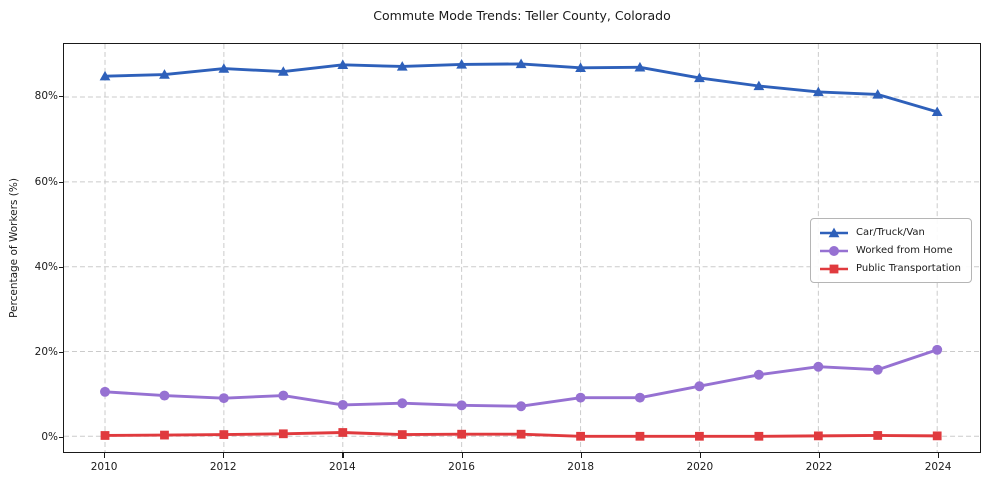 The height and width of the screenshot is (490, 990). Describe the element at coordinates (834, 232) in the screenshot. I see `legend-marker-triangle-icon` at that location.